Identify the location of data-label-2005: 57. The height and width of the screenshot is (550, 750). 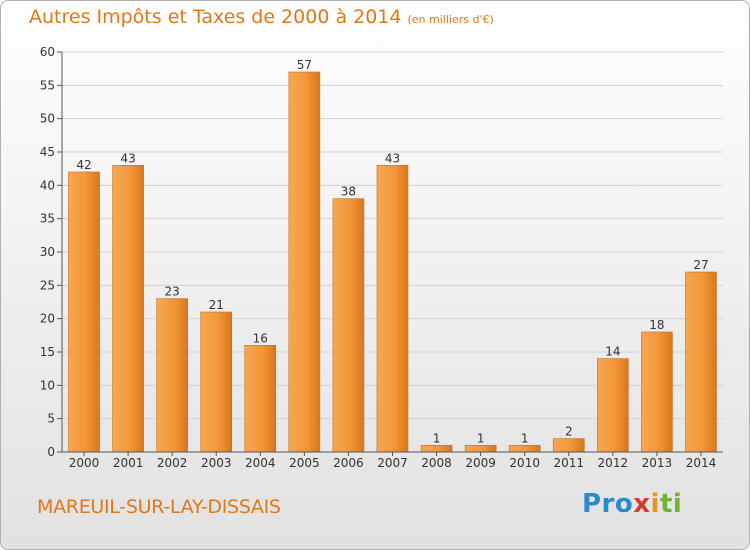
(304, 65).